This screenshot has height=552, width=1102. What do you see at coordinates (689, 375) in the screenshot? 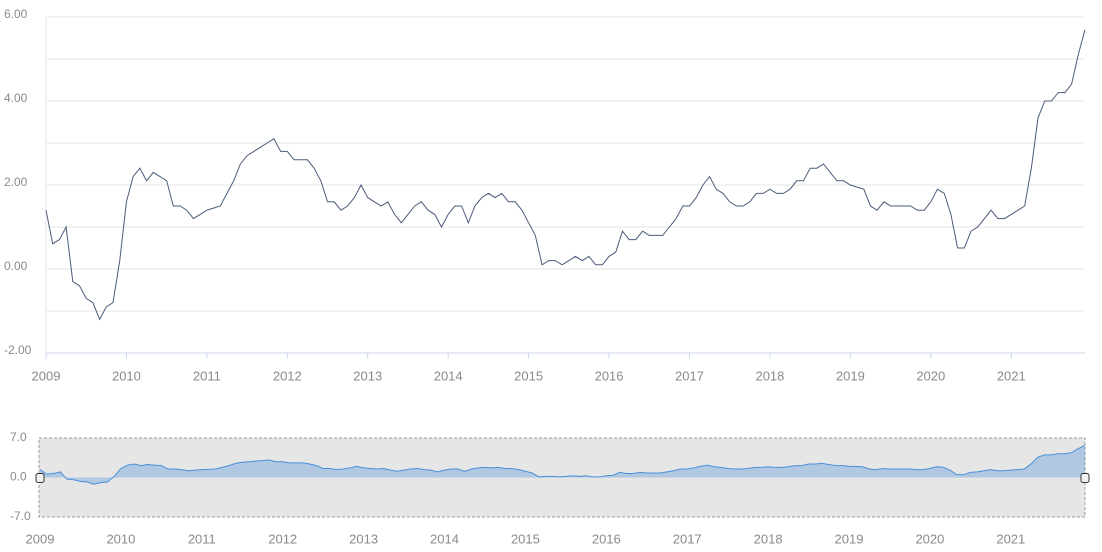
I see `x-tick-label: 2017` at bounding box center [689, 375].